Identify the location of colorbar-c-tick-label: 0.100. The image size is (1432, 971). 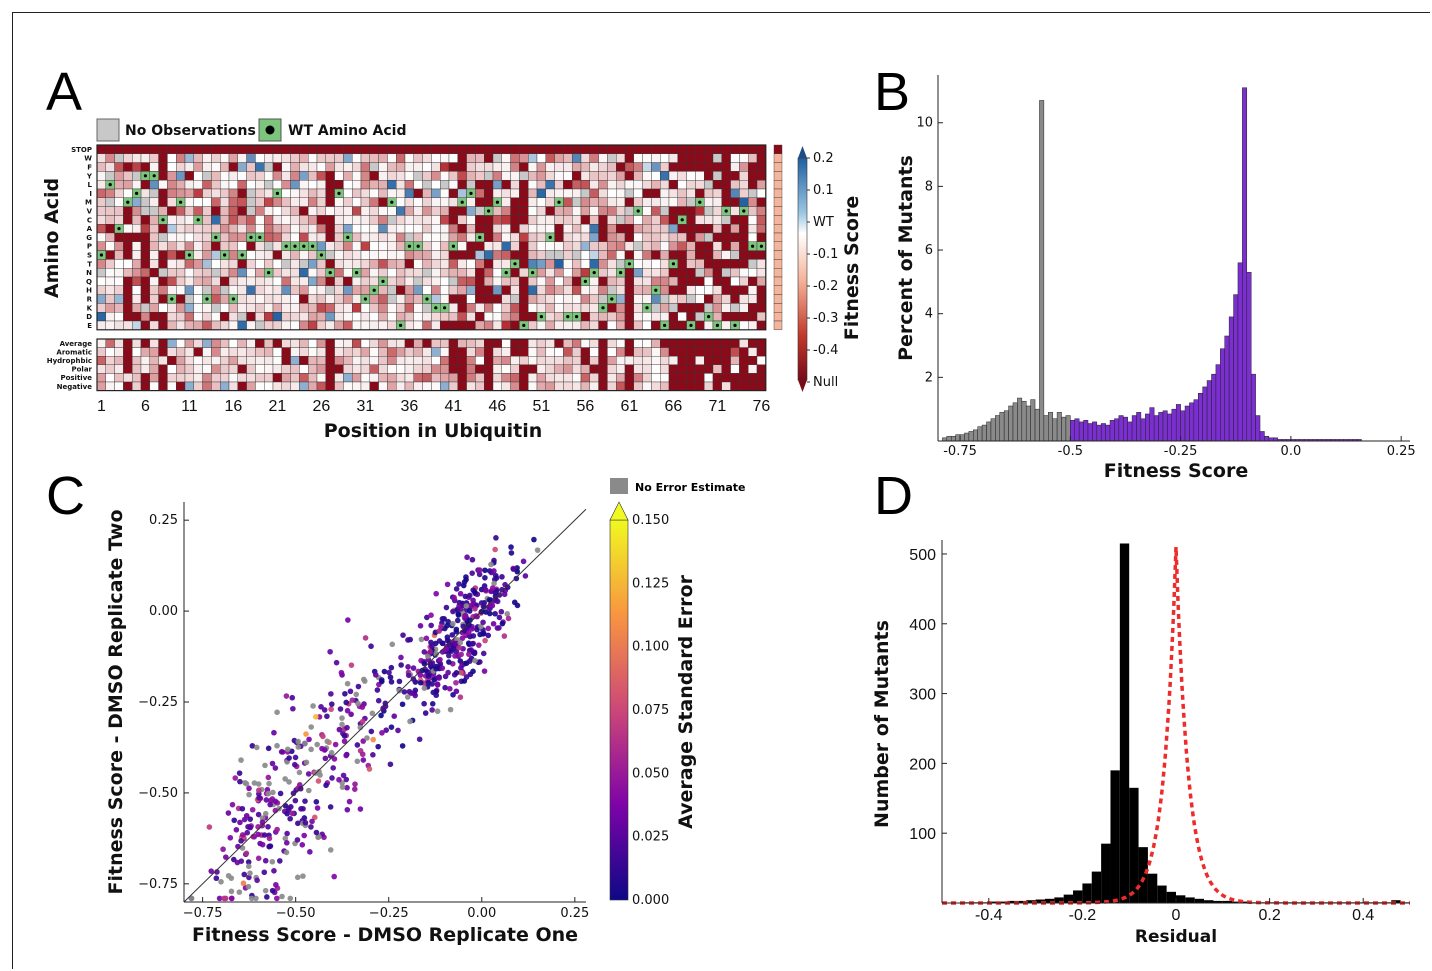
(650, 647).